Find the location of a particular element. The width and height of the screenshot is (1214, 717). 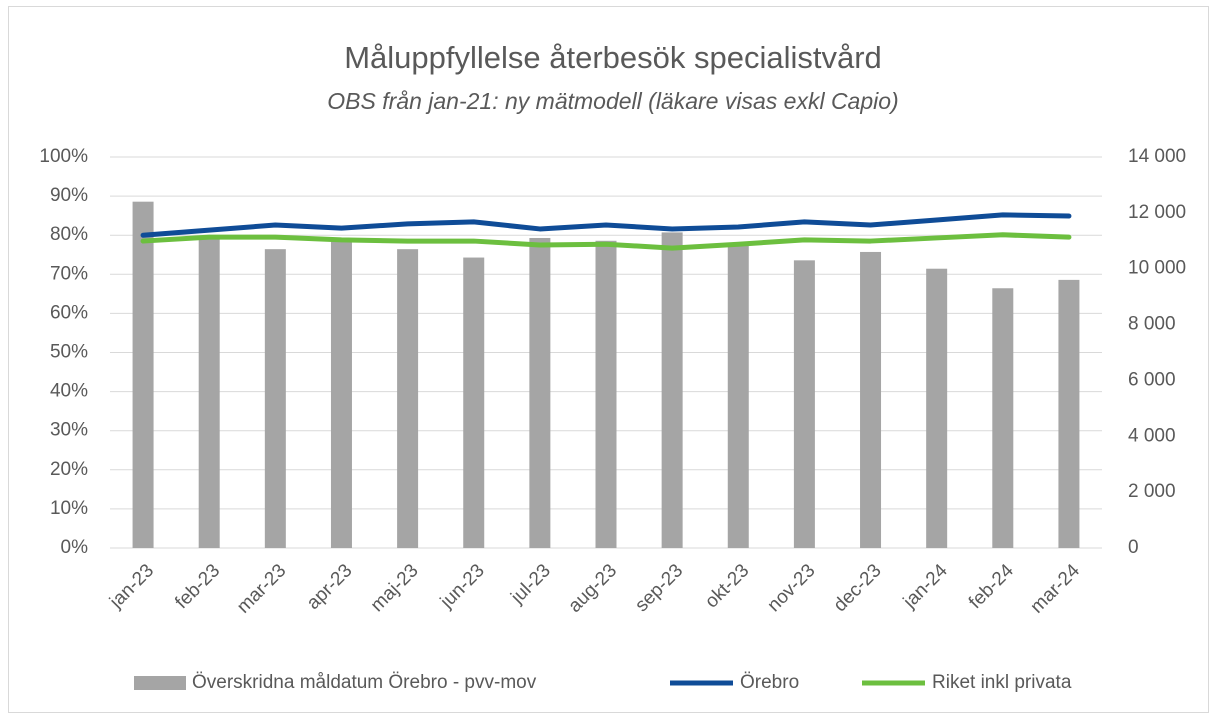

legend-swatch is located at coordinates (160, 683).